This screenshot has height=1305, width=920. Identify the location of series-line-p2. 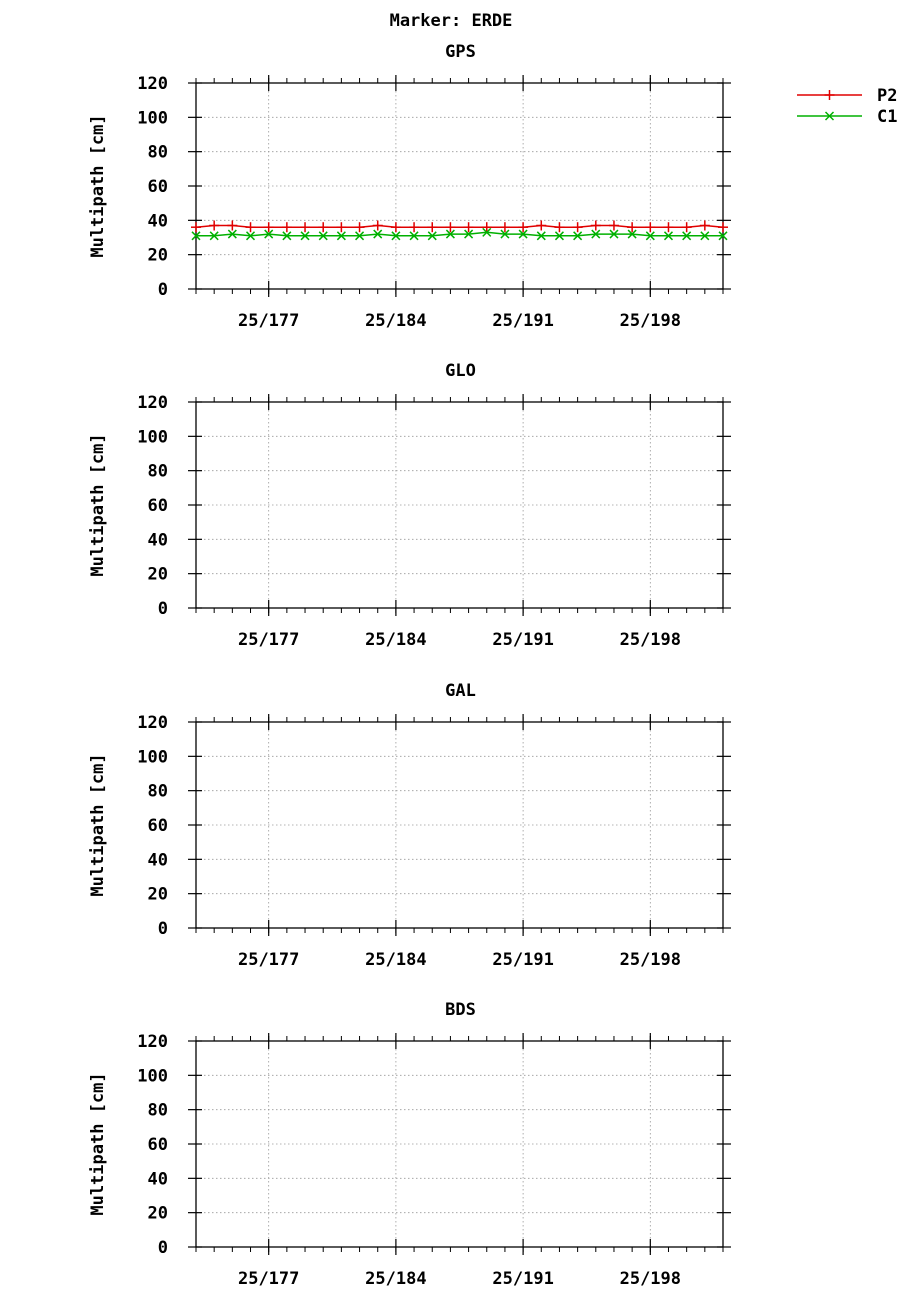
(459, 226).